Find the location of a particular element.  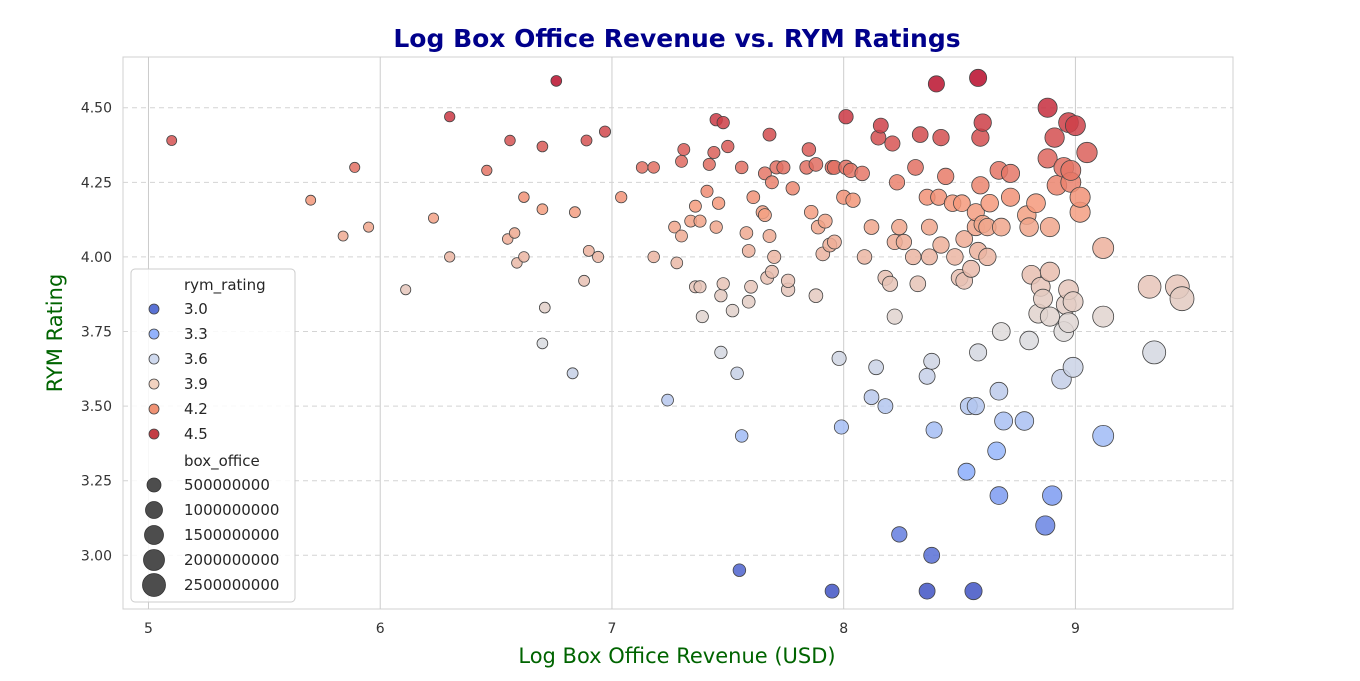

y-tick-label: 3.00 is located at coordinates (96, 556).